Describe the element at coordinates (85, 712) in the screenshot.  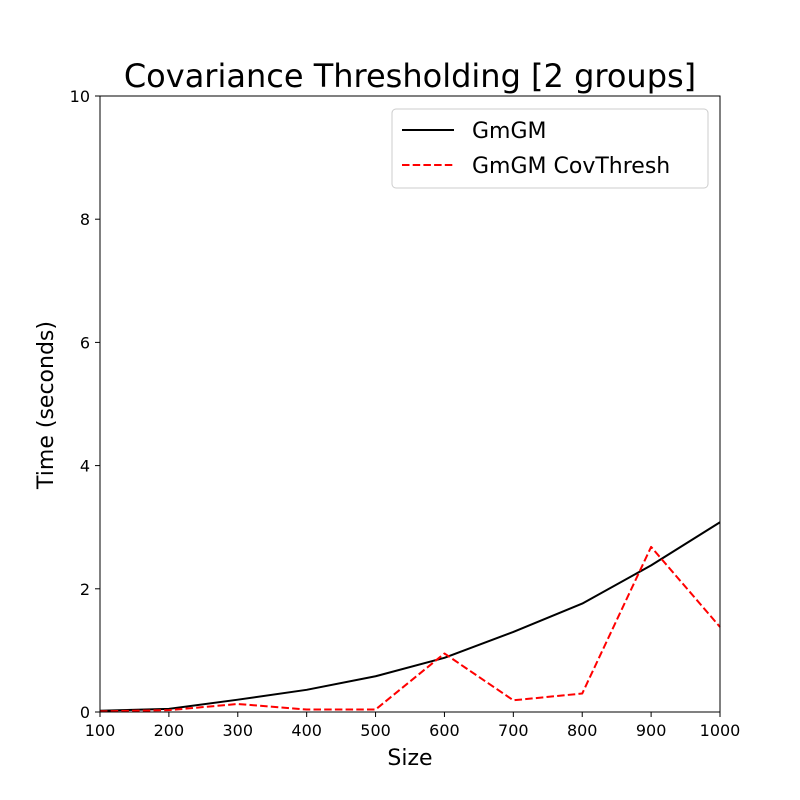
I see `y-tick-label: 0` at that location.